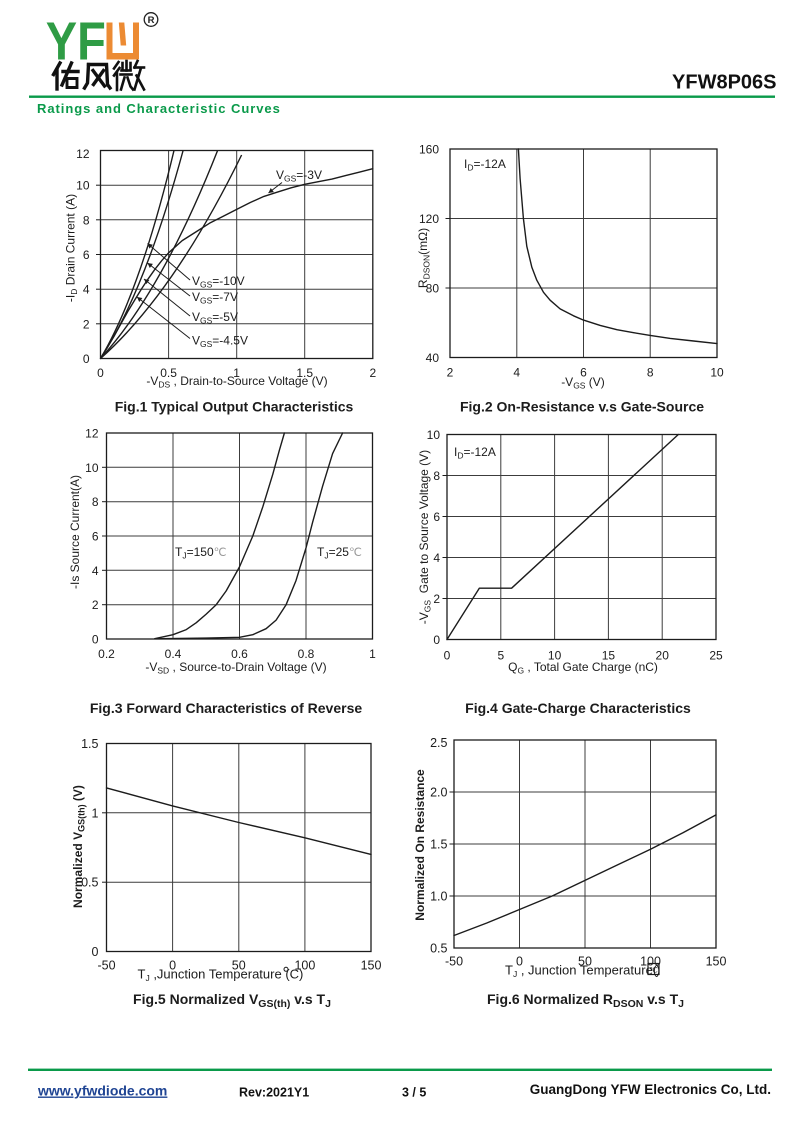 This screenshot has width=800, height=1131. I want to click on svg-text: Fig.6 Normalized RDSON v.s TJ, so click(585, 1000).